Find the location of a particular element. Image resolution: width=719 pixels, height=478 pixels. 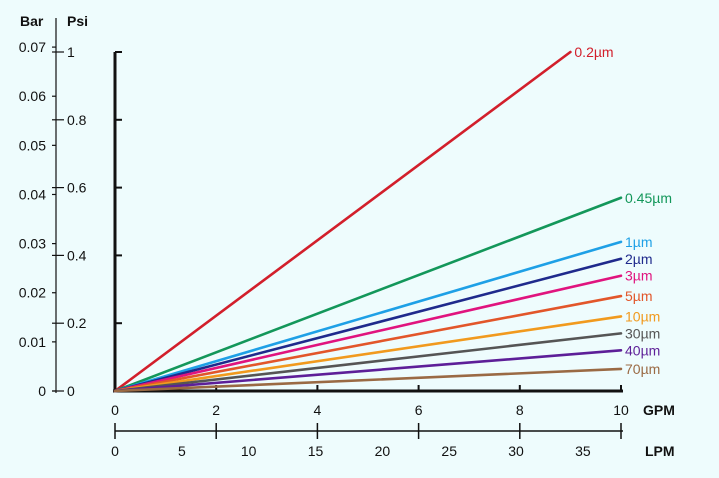

x-primary-tick-label: 8 is located at coordinates (520, 410).